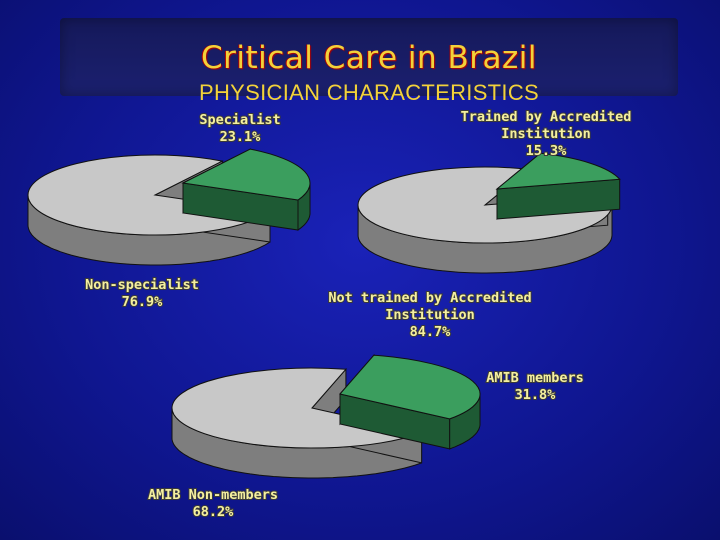 The height and width of the screenshot is (540, 720). What do you see at coordinates (546, 117) in the screenshot?
I see `slice-label-line: Trained by Accredited` at bounding box center [546, 117].